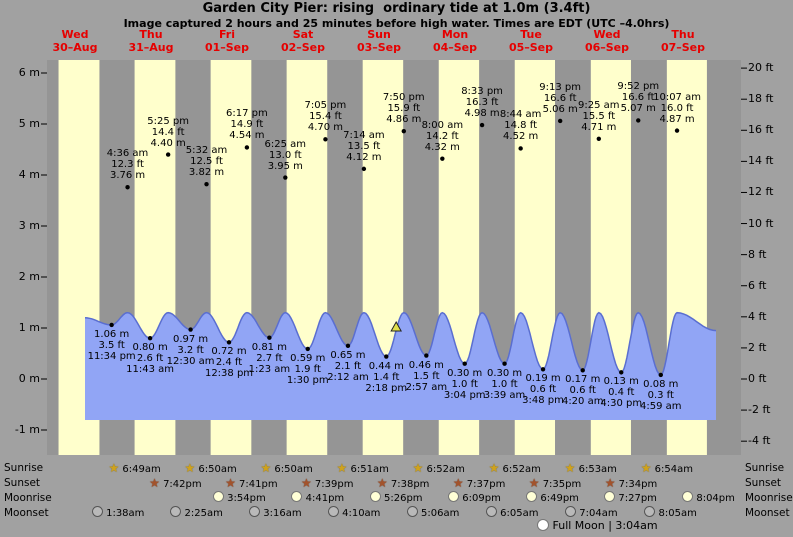 The height and width of the screenshot is (537, 793). What do you see at coordinates (667, 469) in the screenshot?
I see `astro-event-sunrise: ★ 6:54am` at bounding box center [667, 469].